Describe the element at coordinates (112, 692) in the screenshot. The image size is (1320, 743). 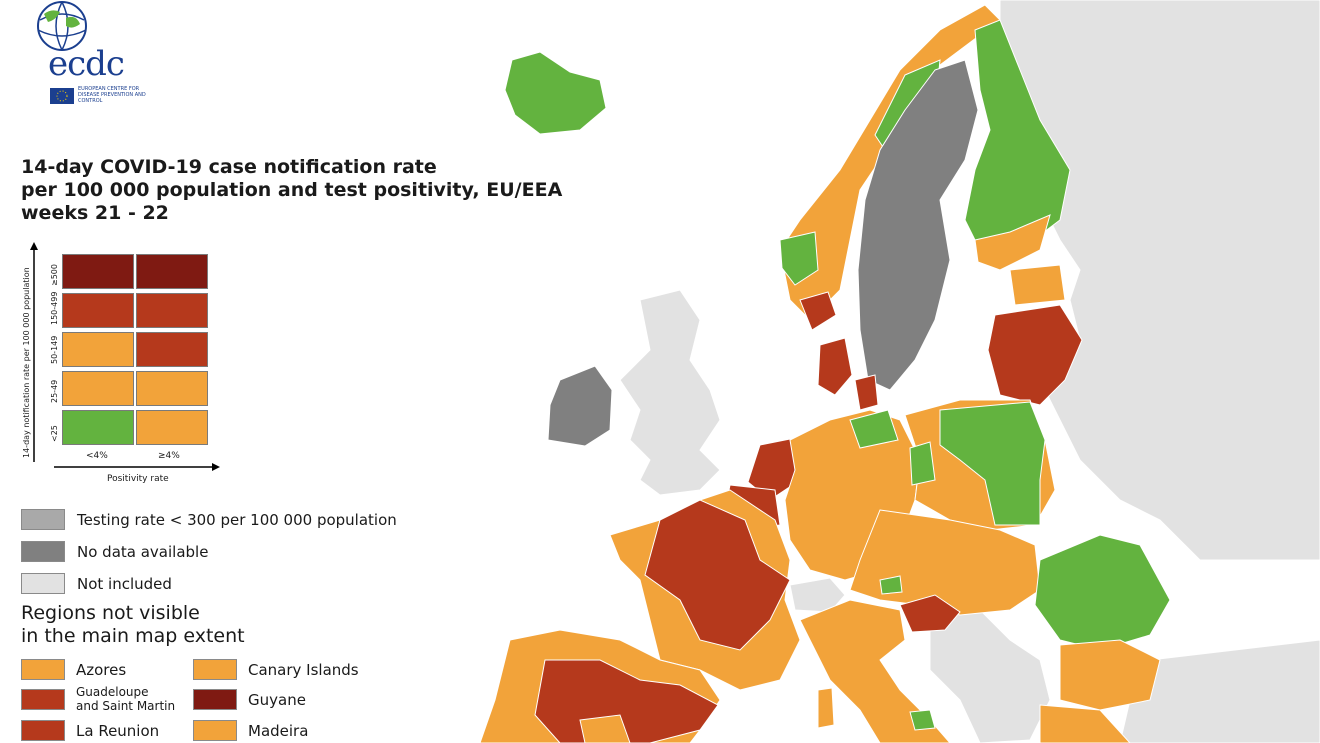
I see `region-label-line-1: Guadeloupe` at that location.